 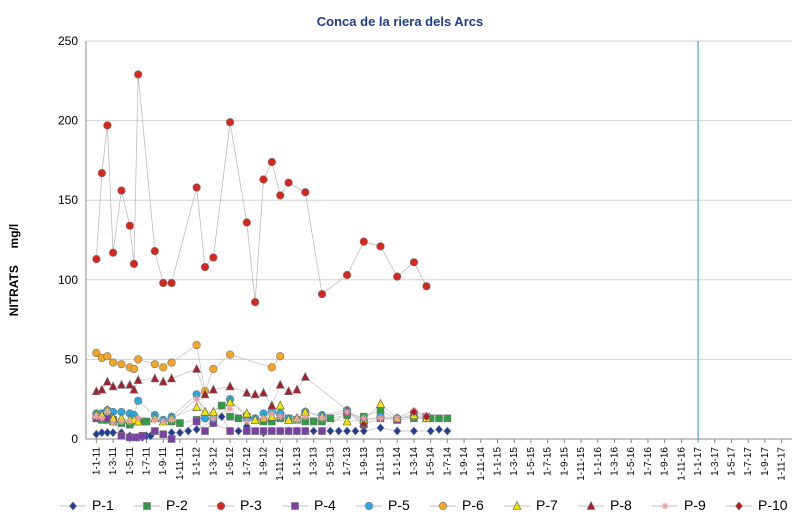 I want to click on legend-item-P-8: P-8, so click(x=605, y=505).